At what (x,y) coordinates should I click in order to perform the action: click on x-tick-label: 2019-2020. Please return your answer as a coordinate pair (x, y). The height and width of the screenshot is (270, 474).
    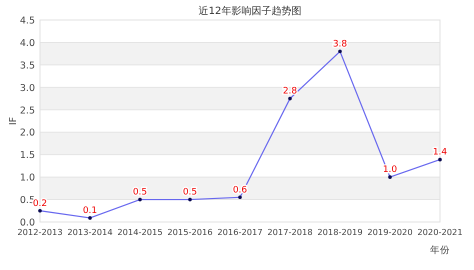
    Looking at the image, I should click on (390, 232).